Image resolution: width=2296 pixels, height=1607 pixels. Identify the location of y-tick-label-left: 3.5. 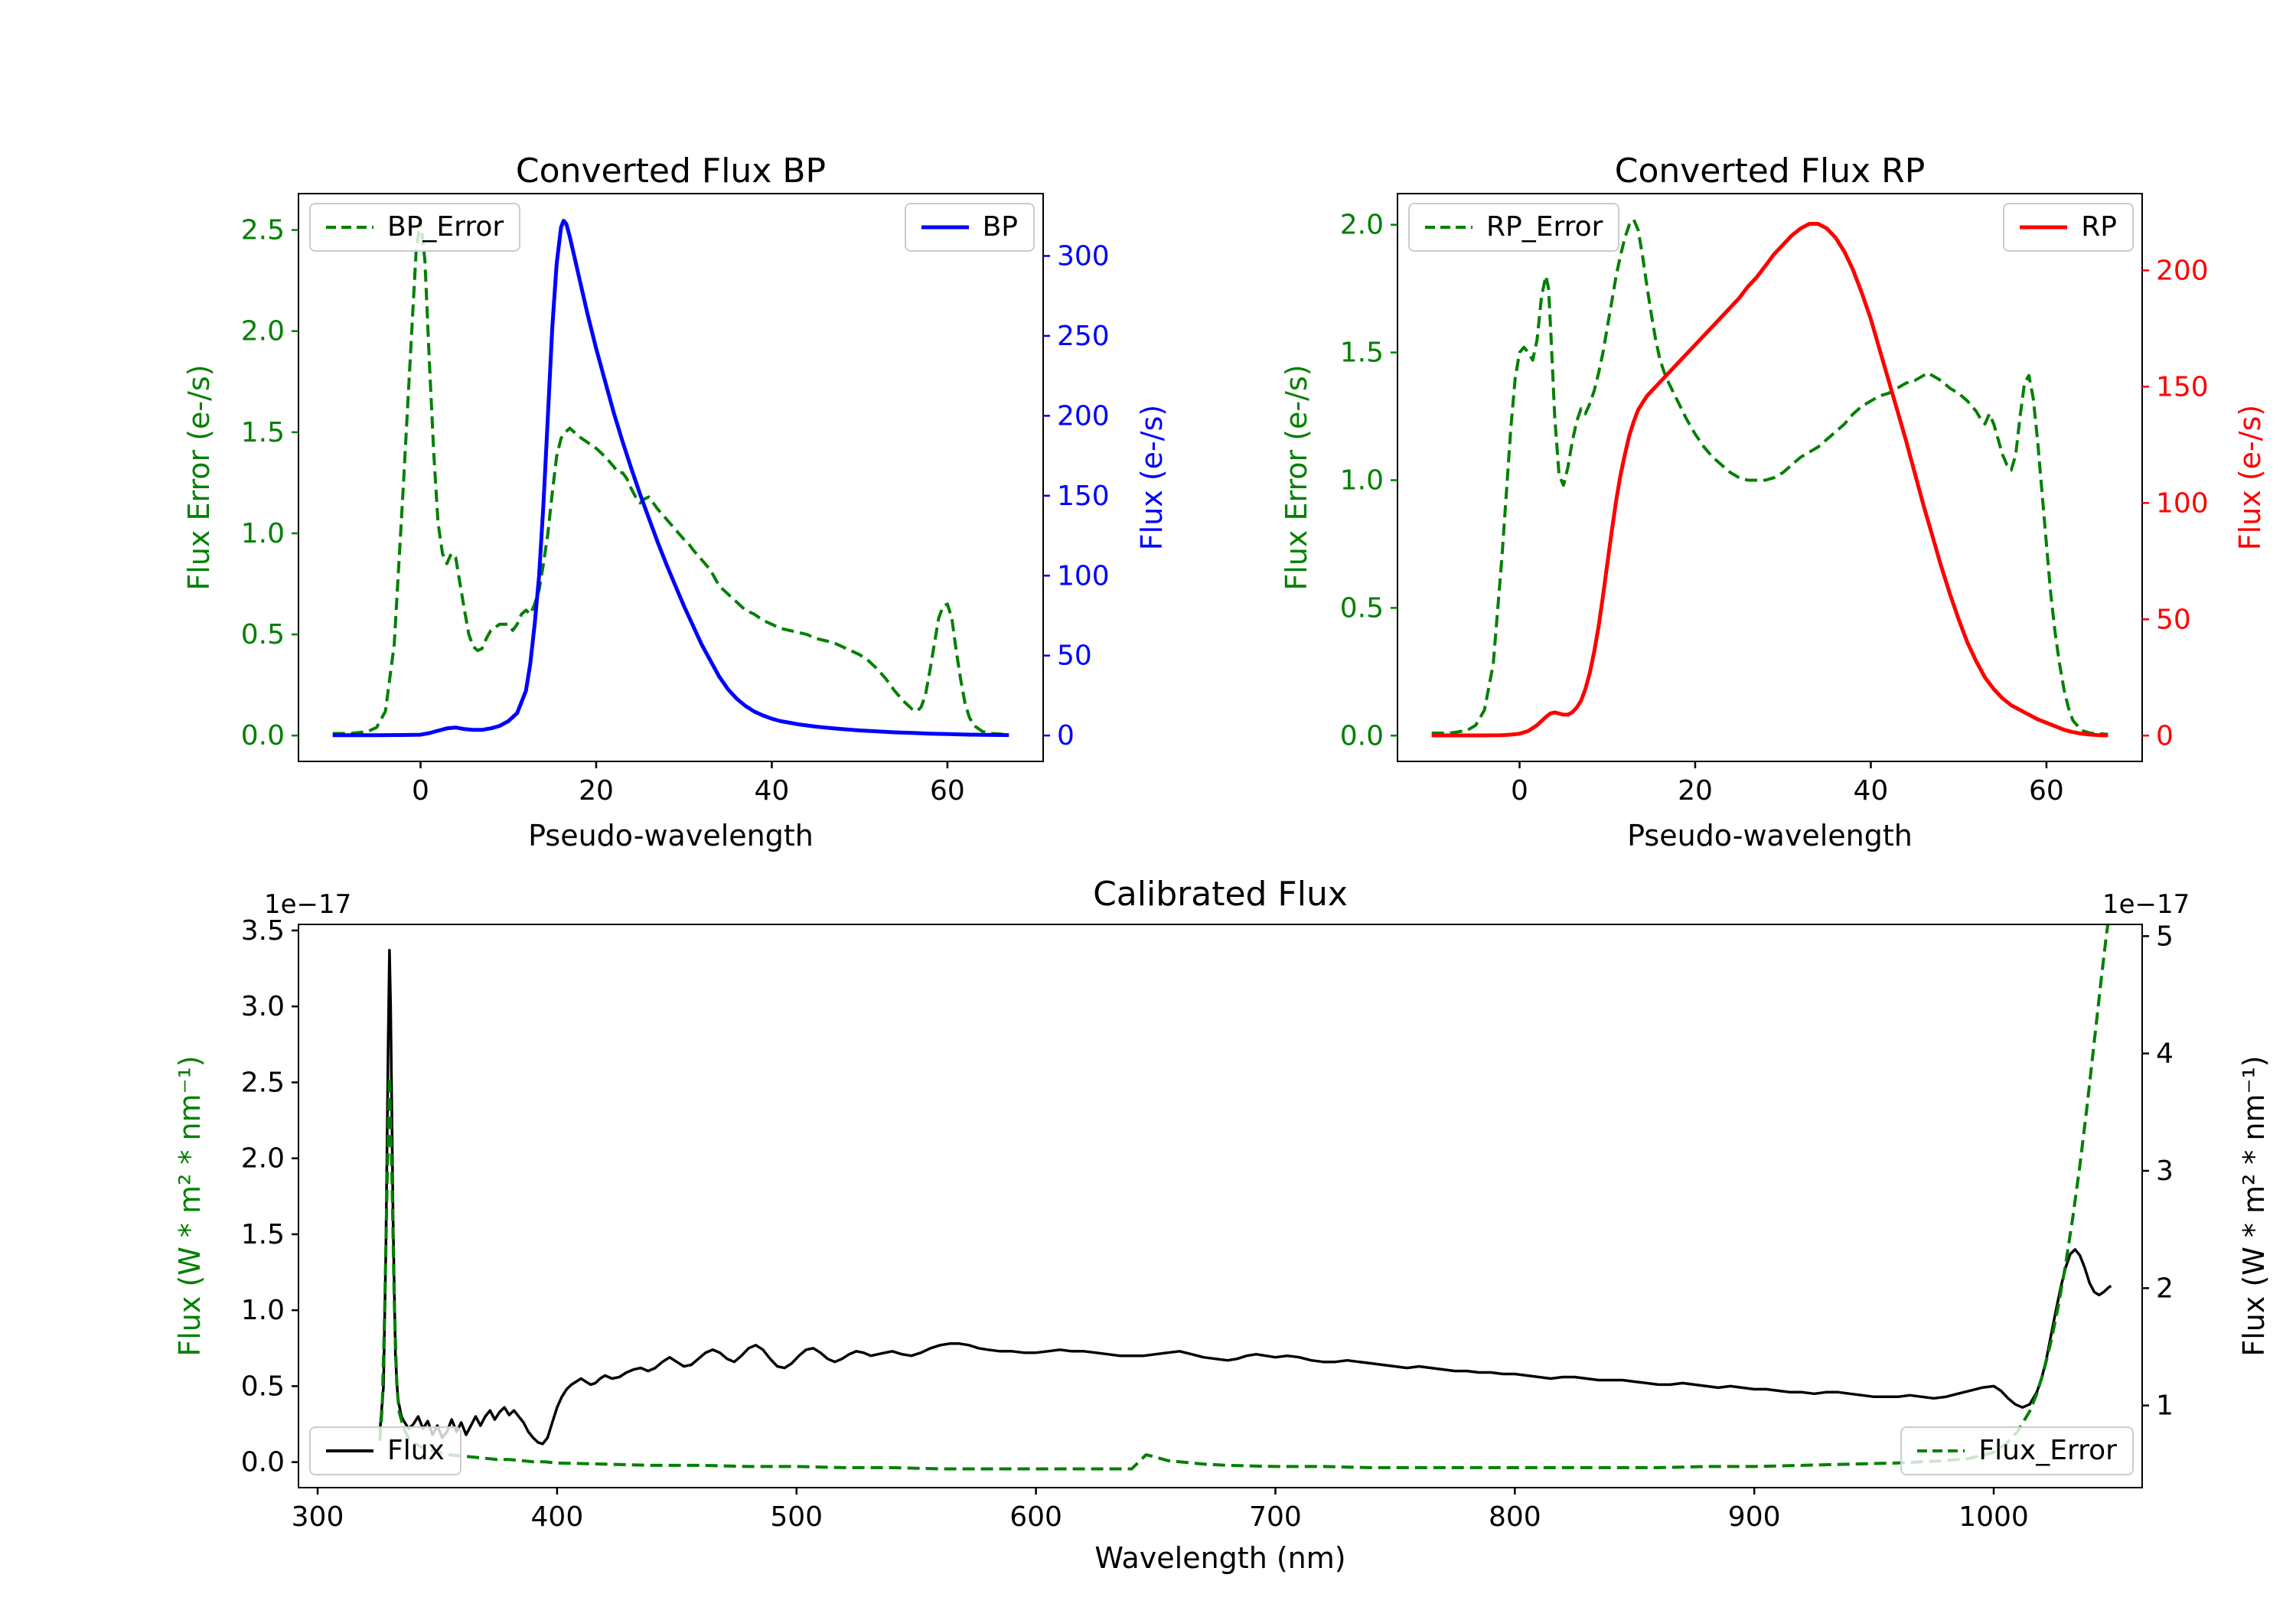
(263, 931).